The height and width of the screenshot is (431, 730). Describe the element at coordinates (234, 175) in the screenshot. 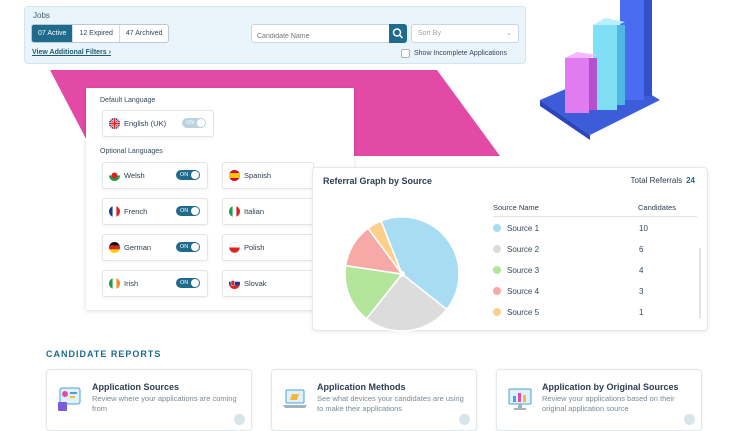

I see `spain-flag-icon` at that location.